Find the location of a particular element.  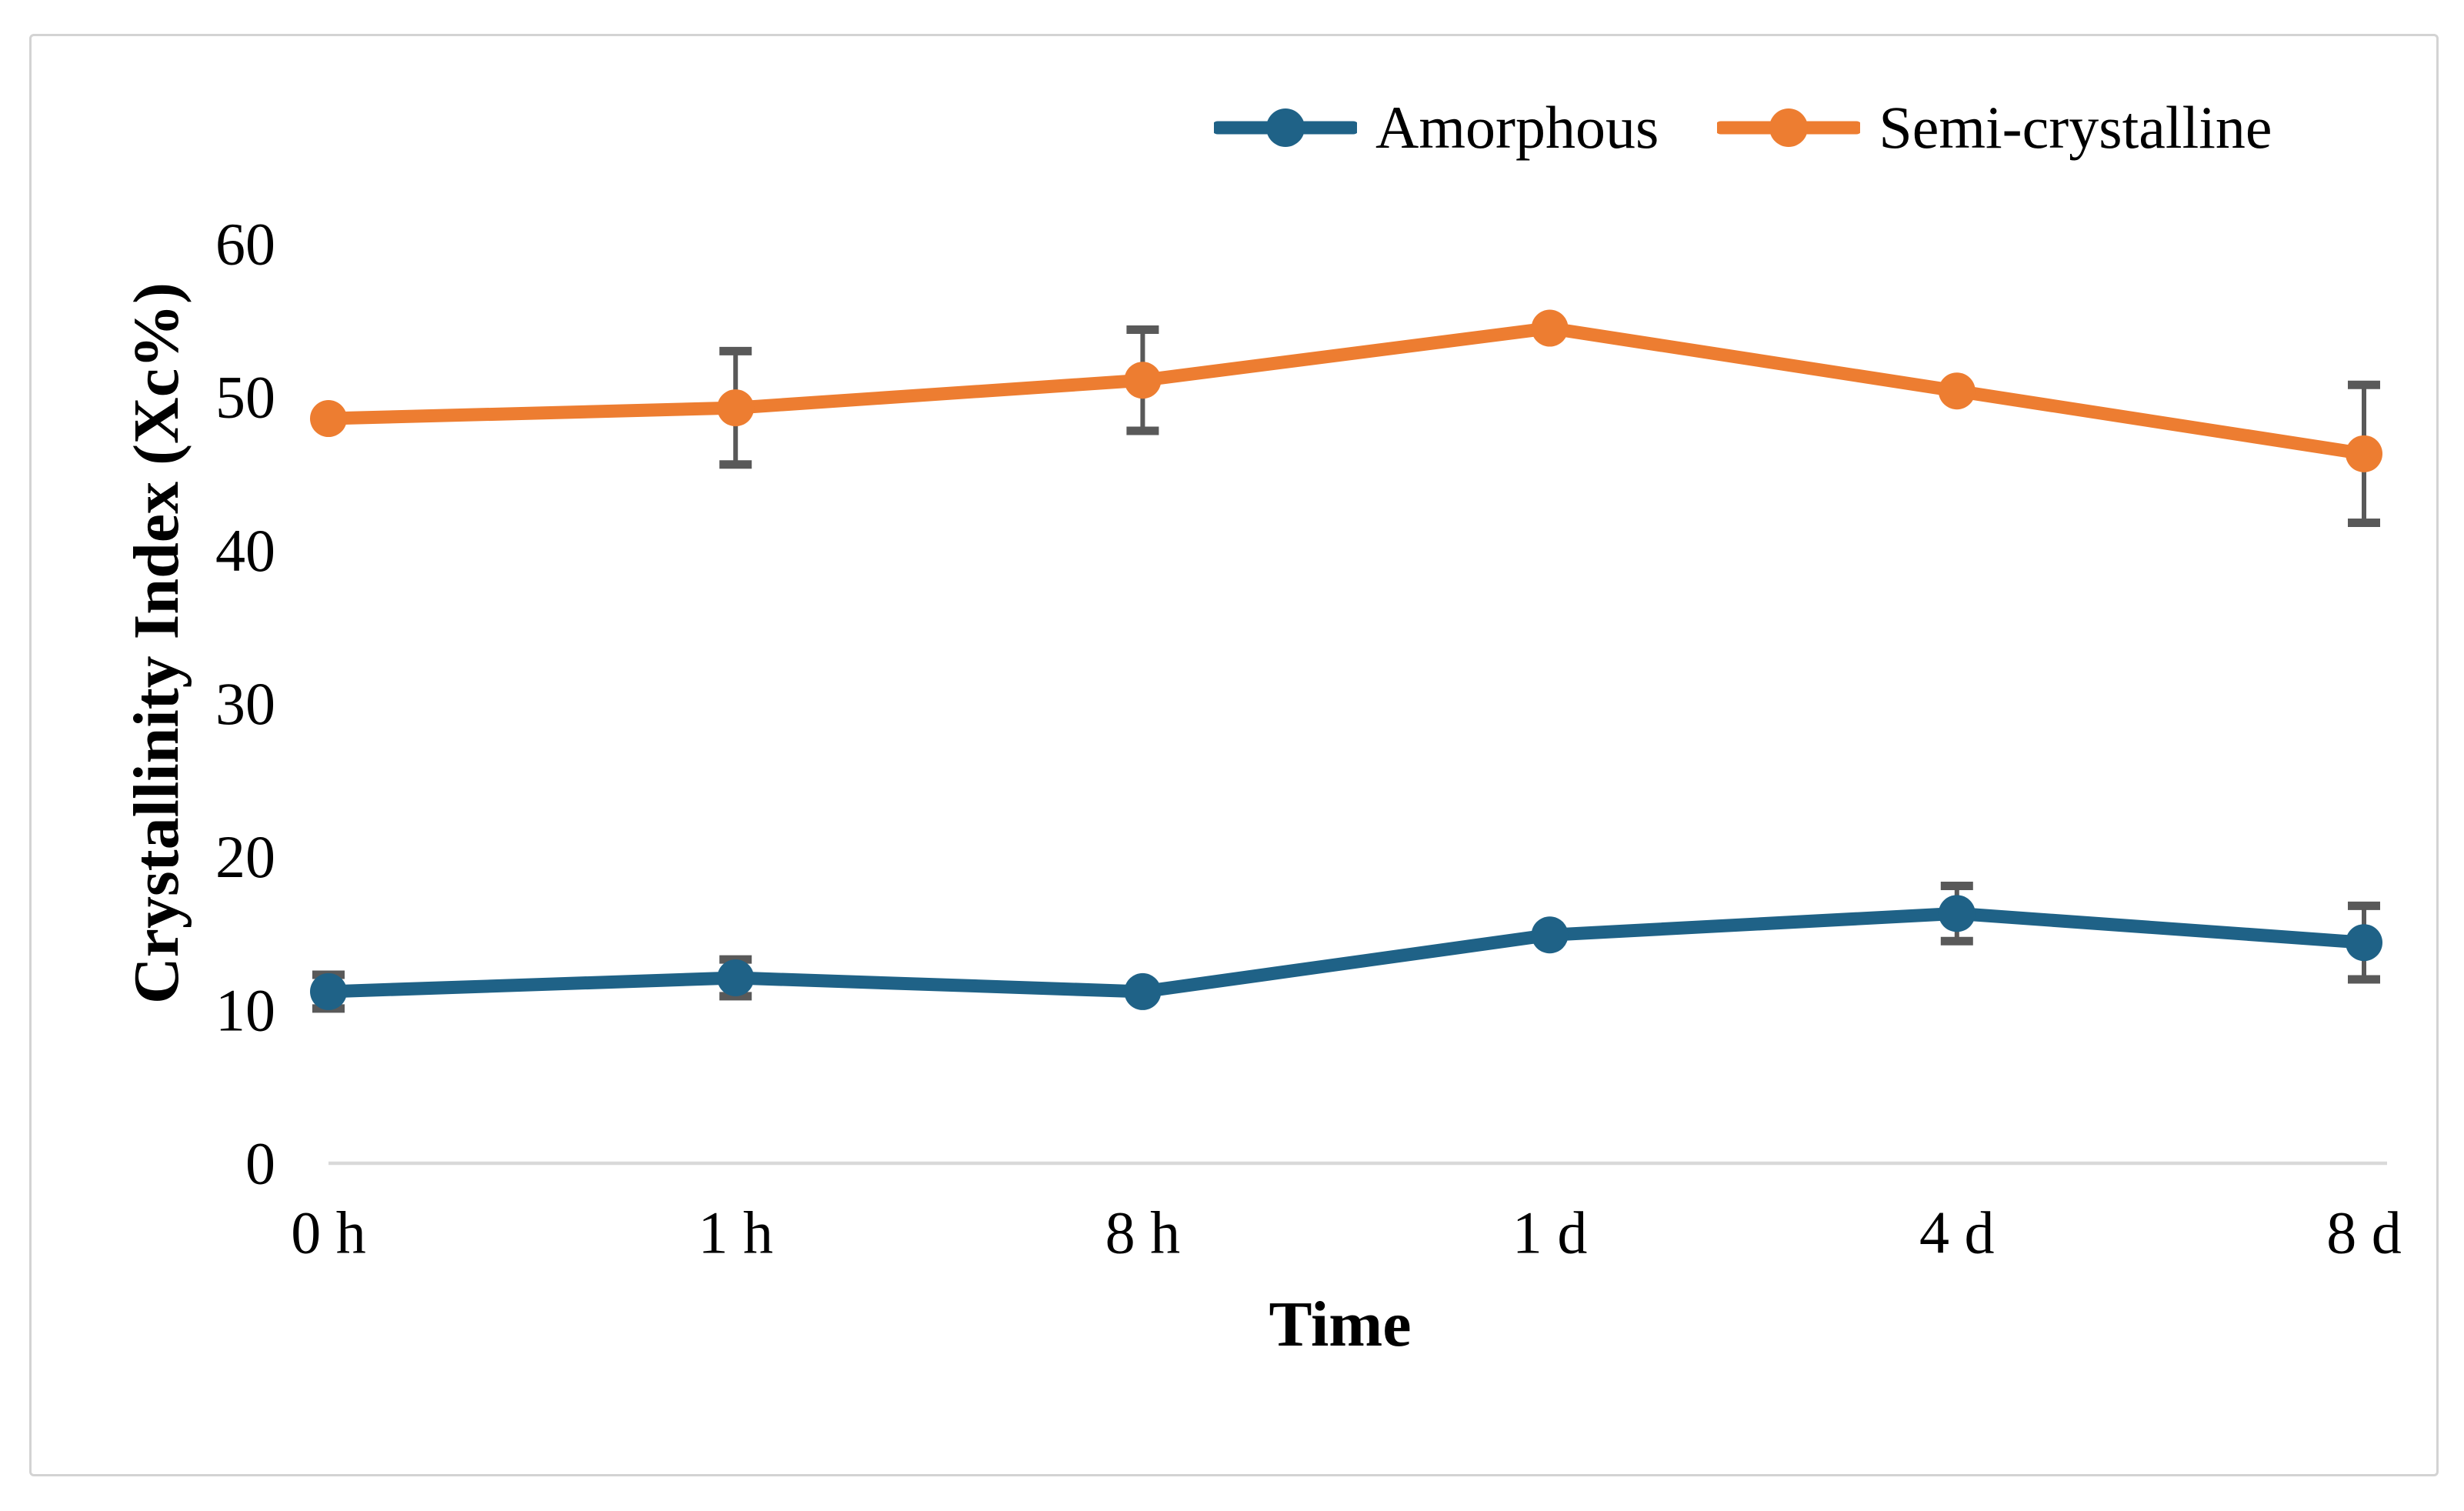

y-tick-label: 20 is located at coordinates (245, 856).